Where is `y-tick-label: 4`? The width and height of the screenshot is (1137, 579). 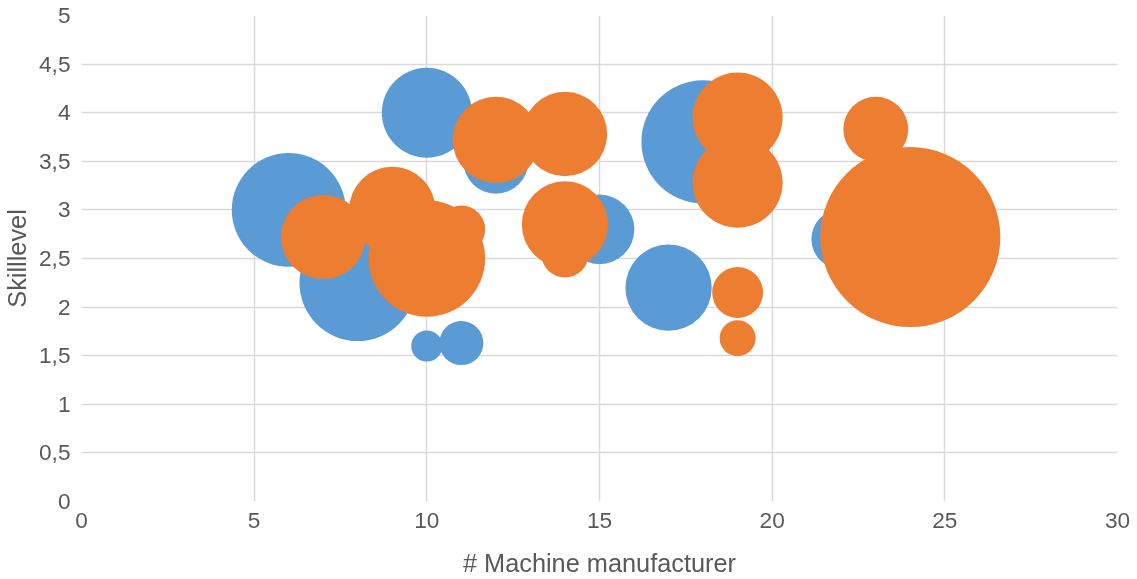
y-tick-label: 4 is located at coordinates (64, 112).